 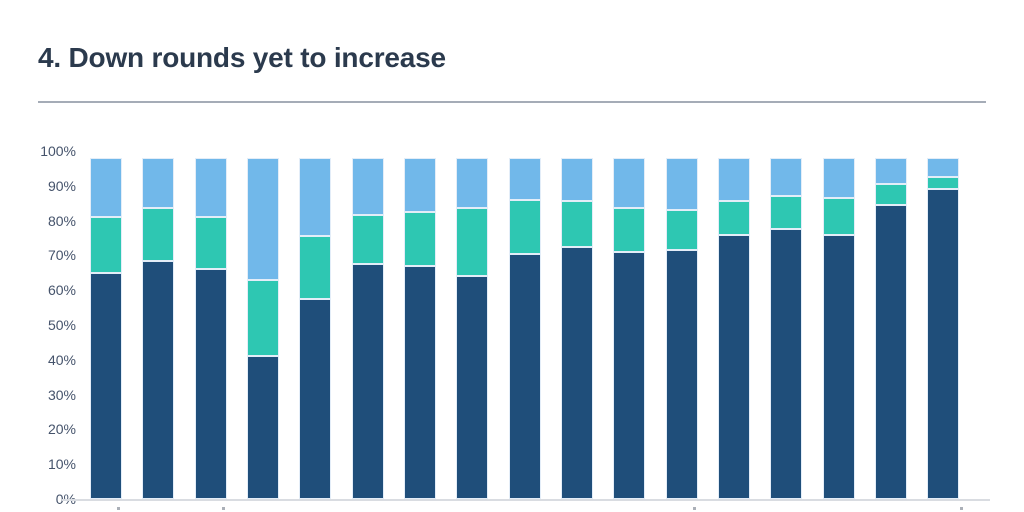 I want to click on y-axis-tick-label: 10%, so click(x=61, y=464).